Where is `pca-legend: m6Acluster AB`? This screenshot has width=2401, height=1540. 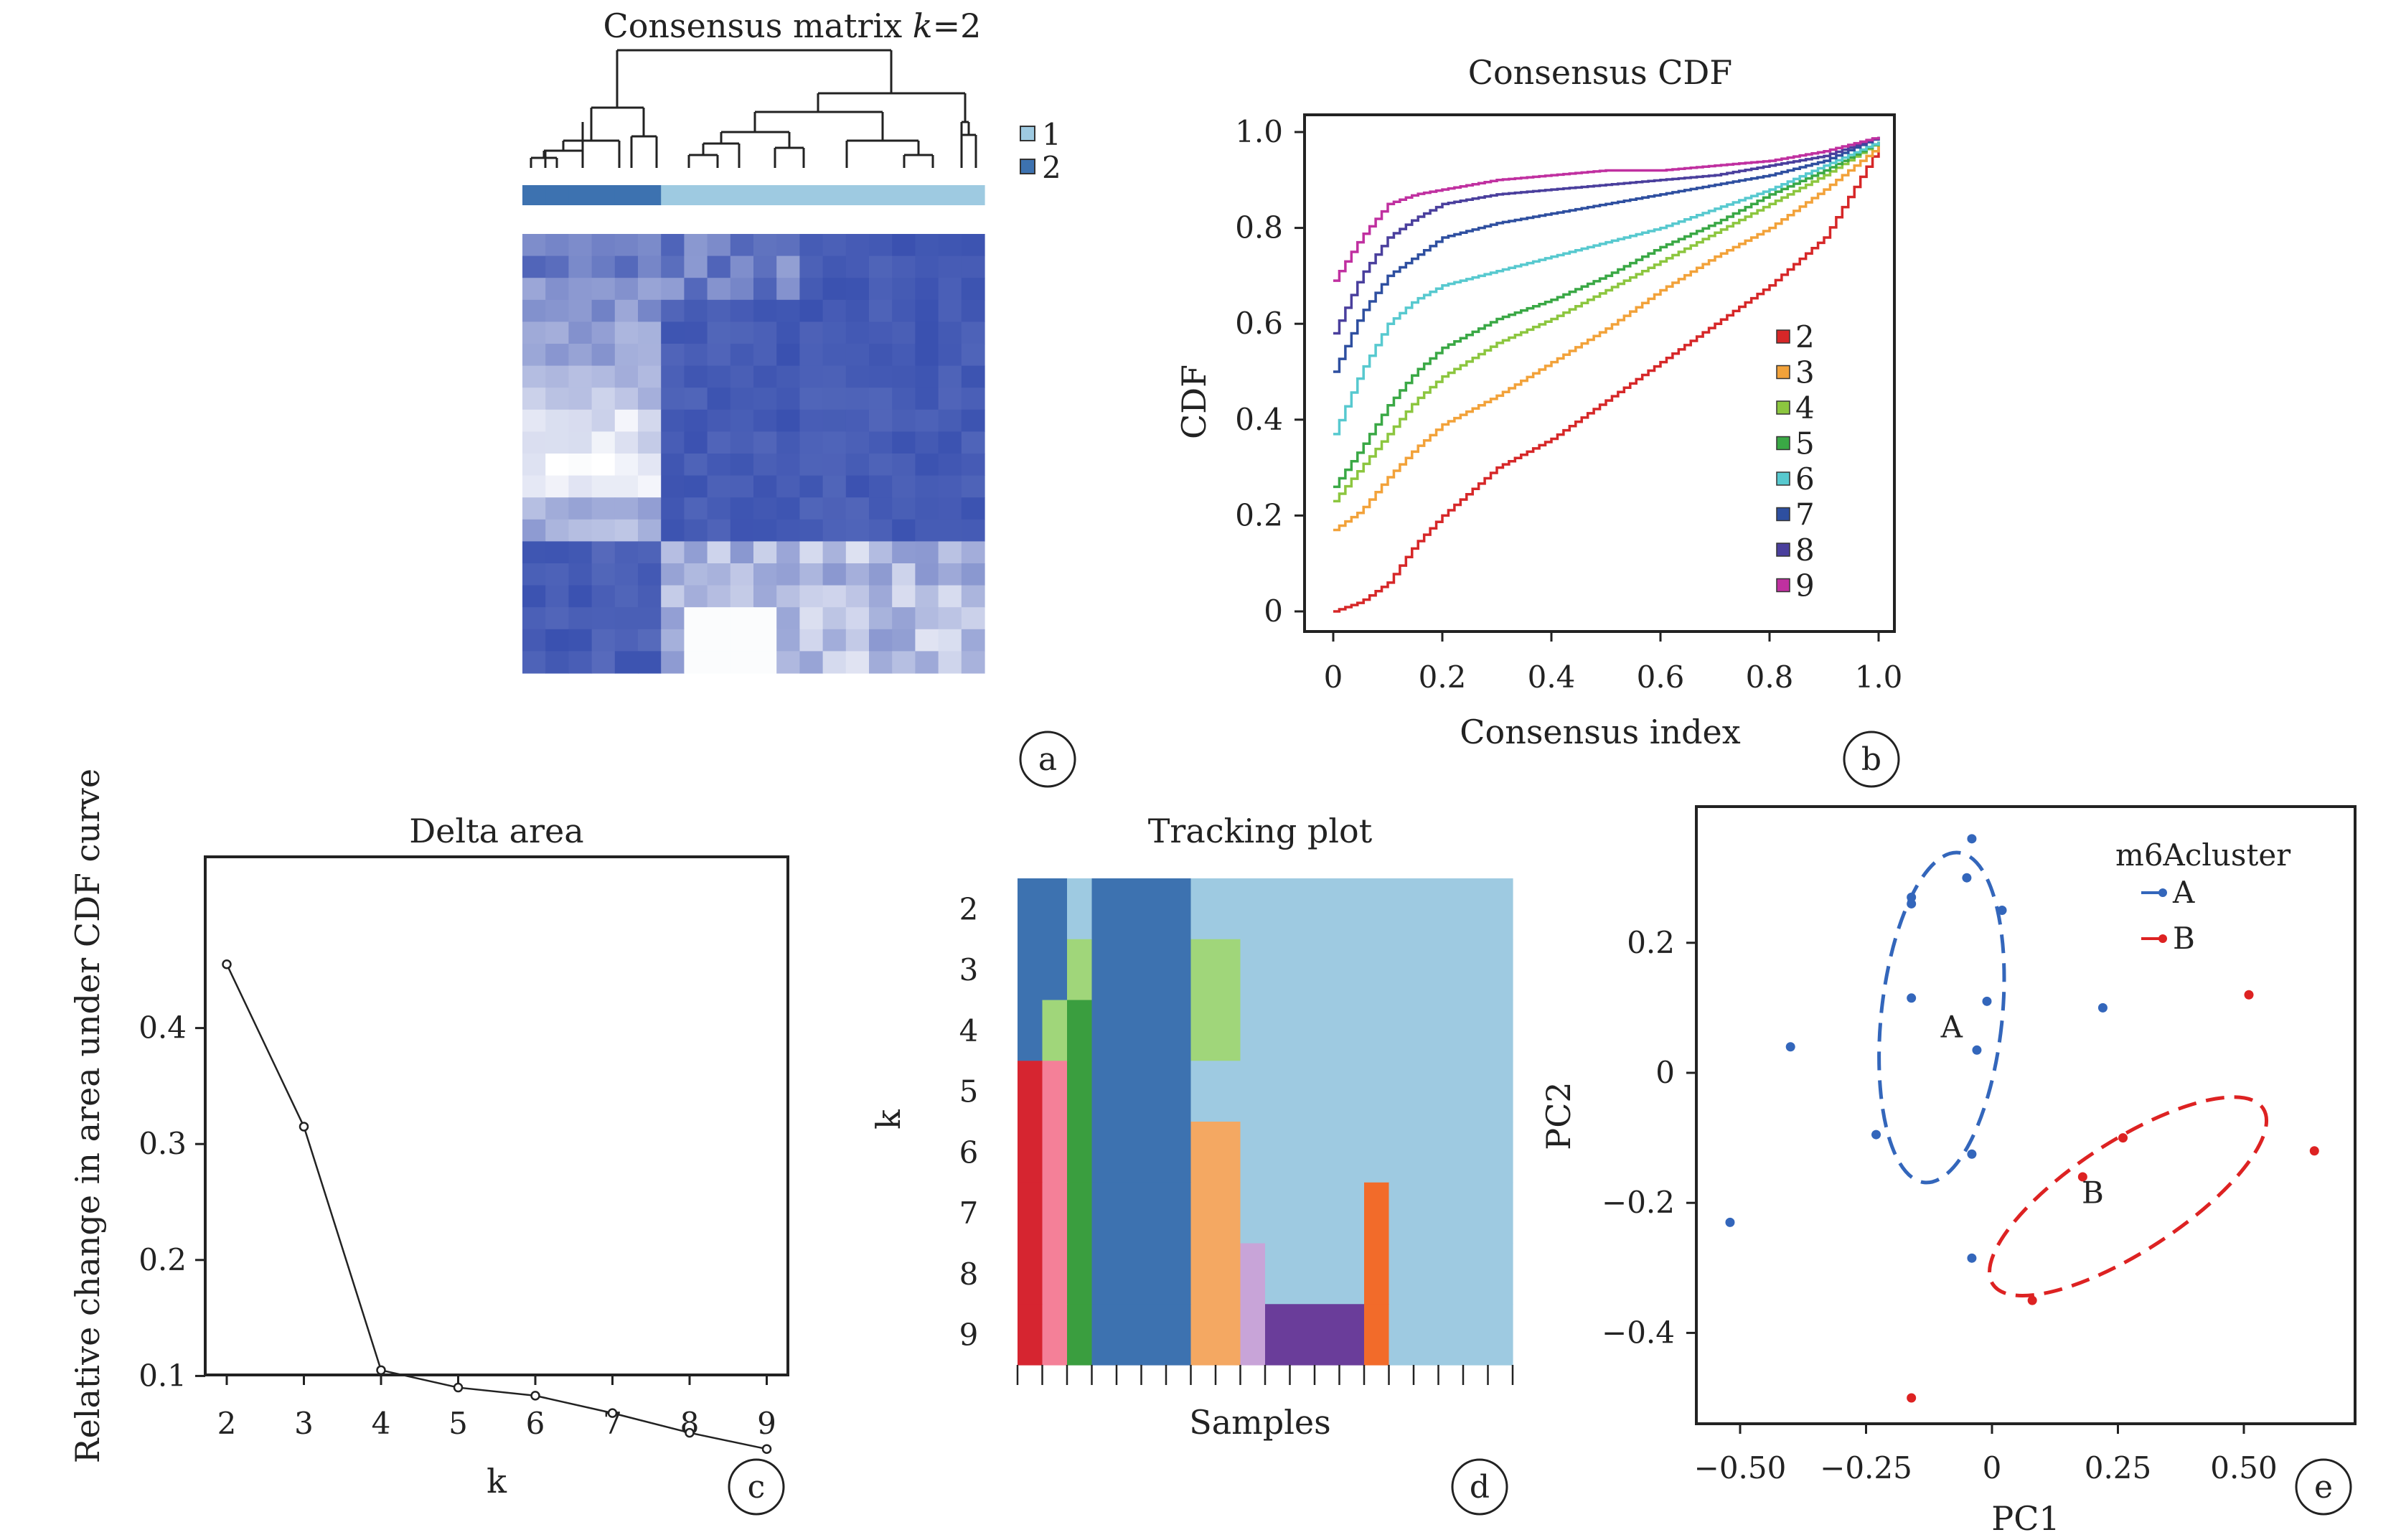 pca-legend: m6Acluster AB is located at coordinates (2203, 896).